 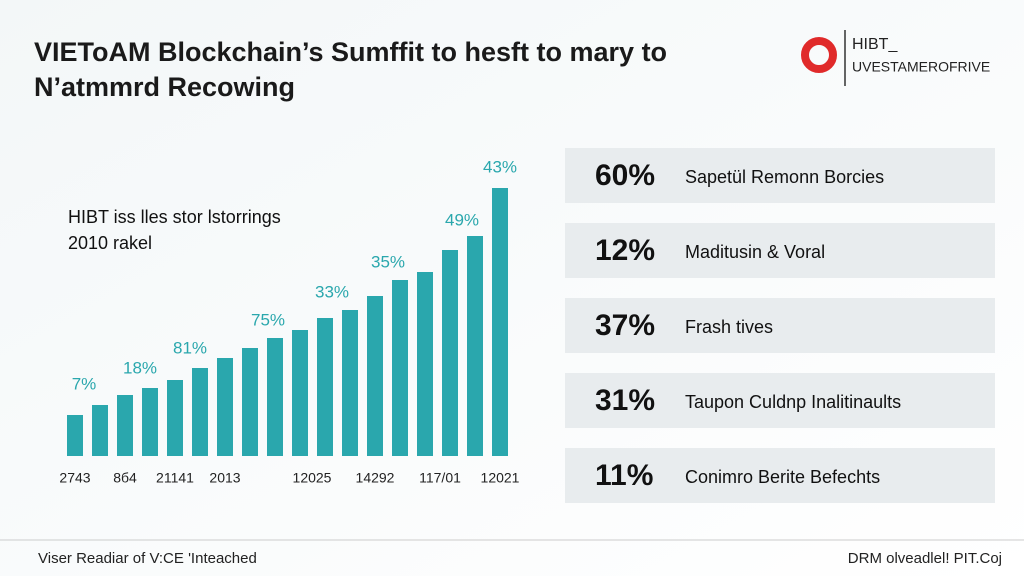 I want to click on chart-subtitle: 2010 rakel, so click(x=110, y=243).